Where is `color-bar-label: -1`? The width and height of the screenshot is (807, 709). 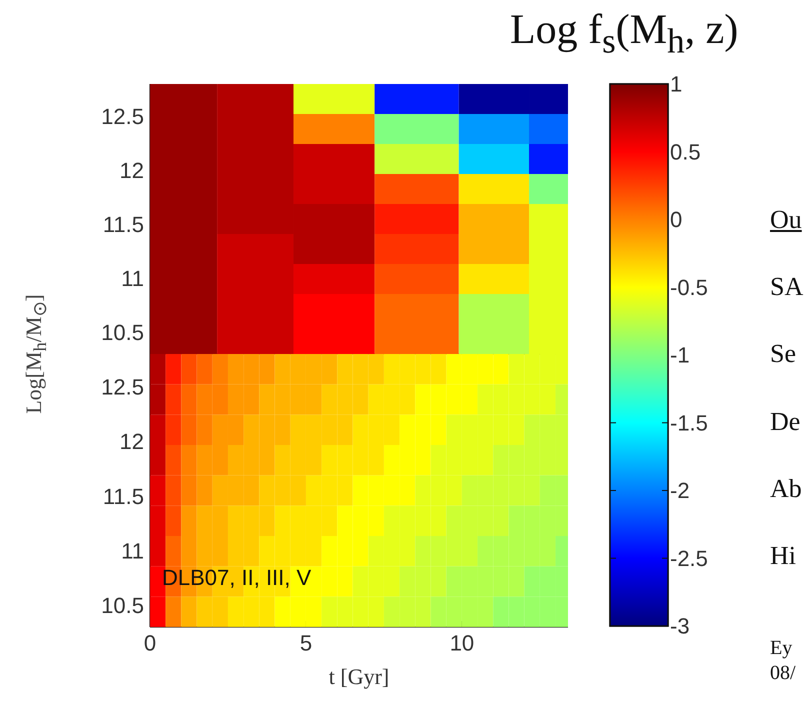
color-bar-label: -1 is located at coordinates (680, 355).